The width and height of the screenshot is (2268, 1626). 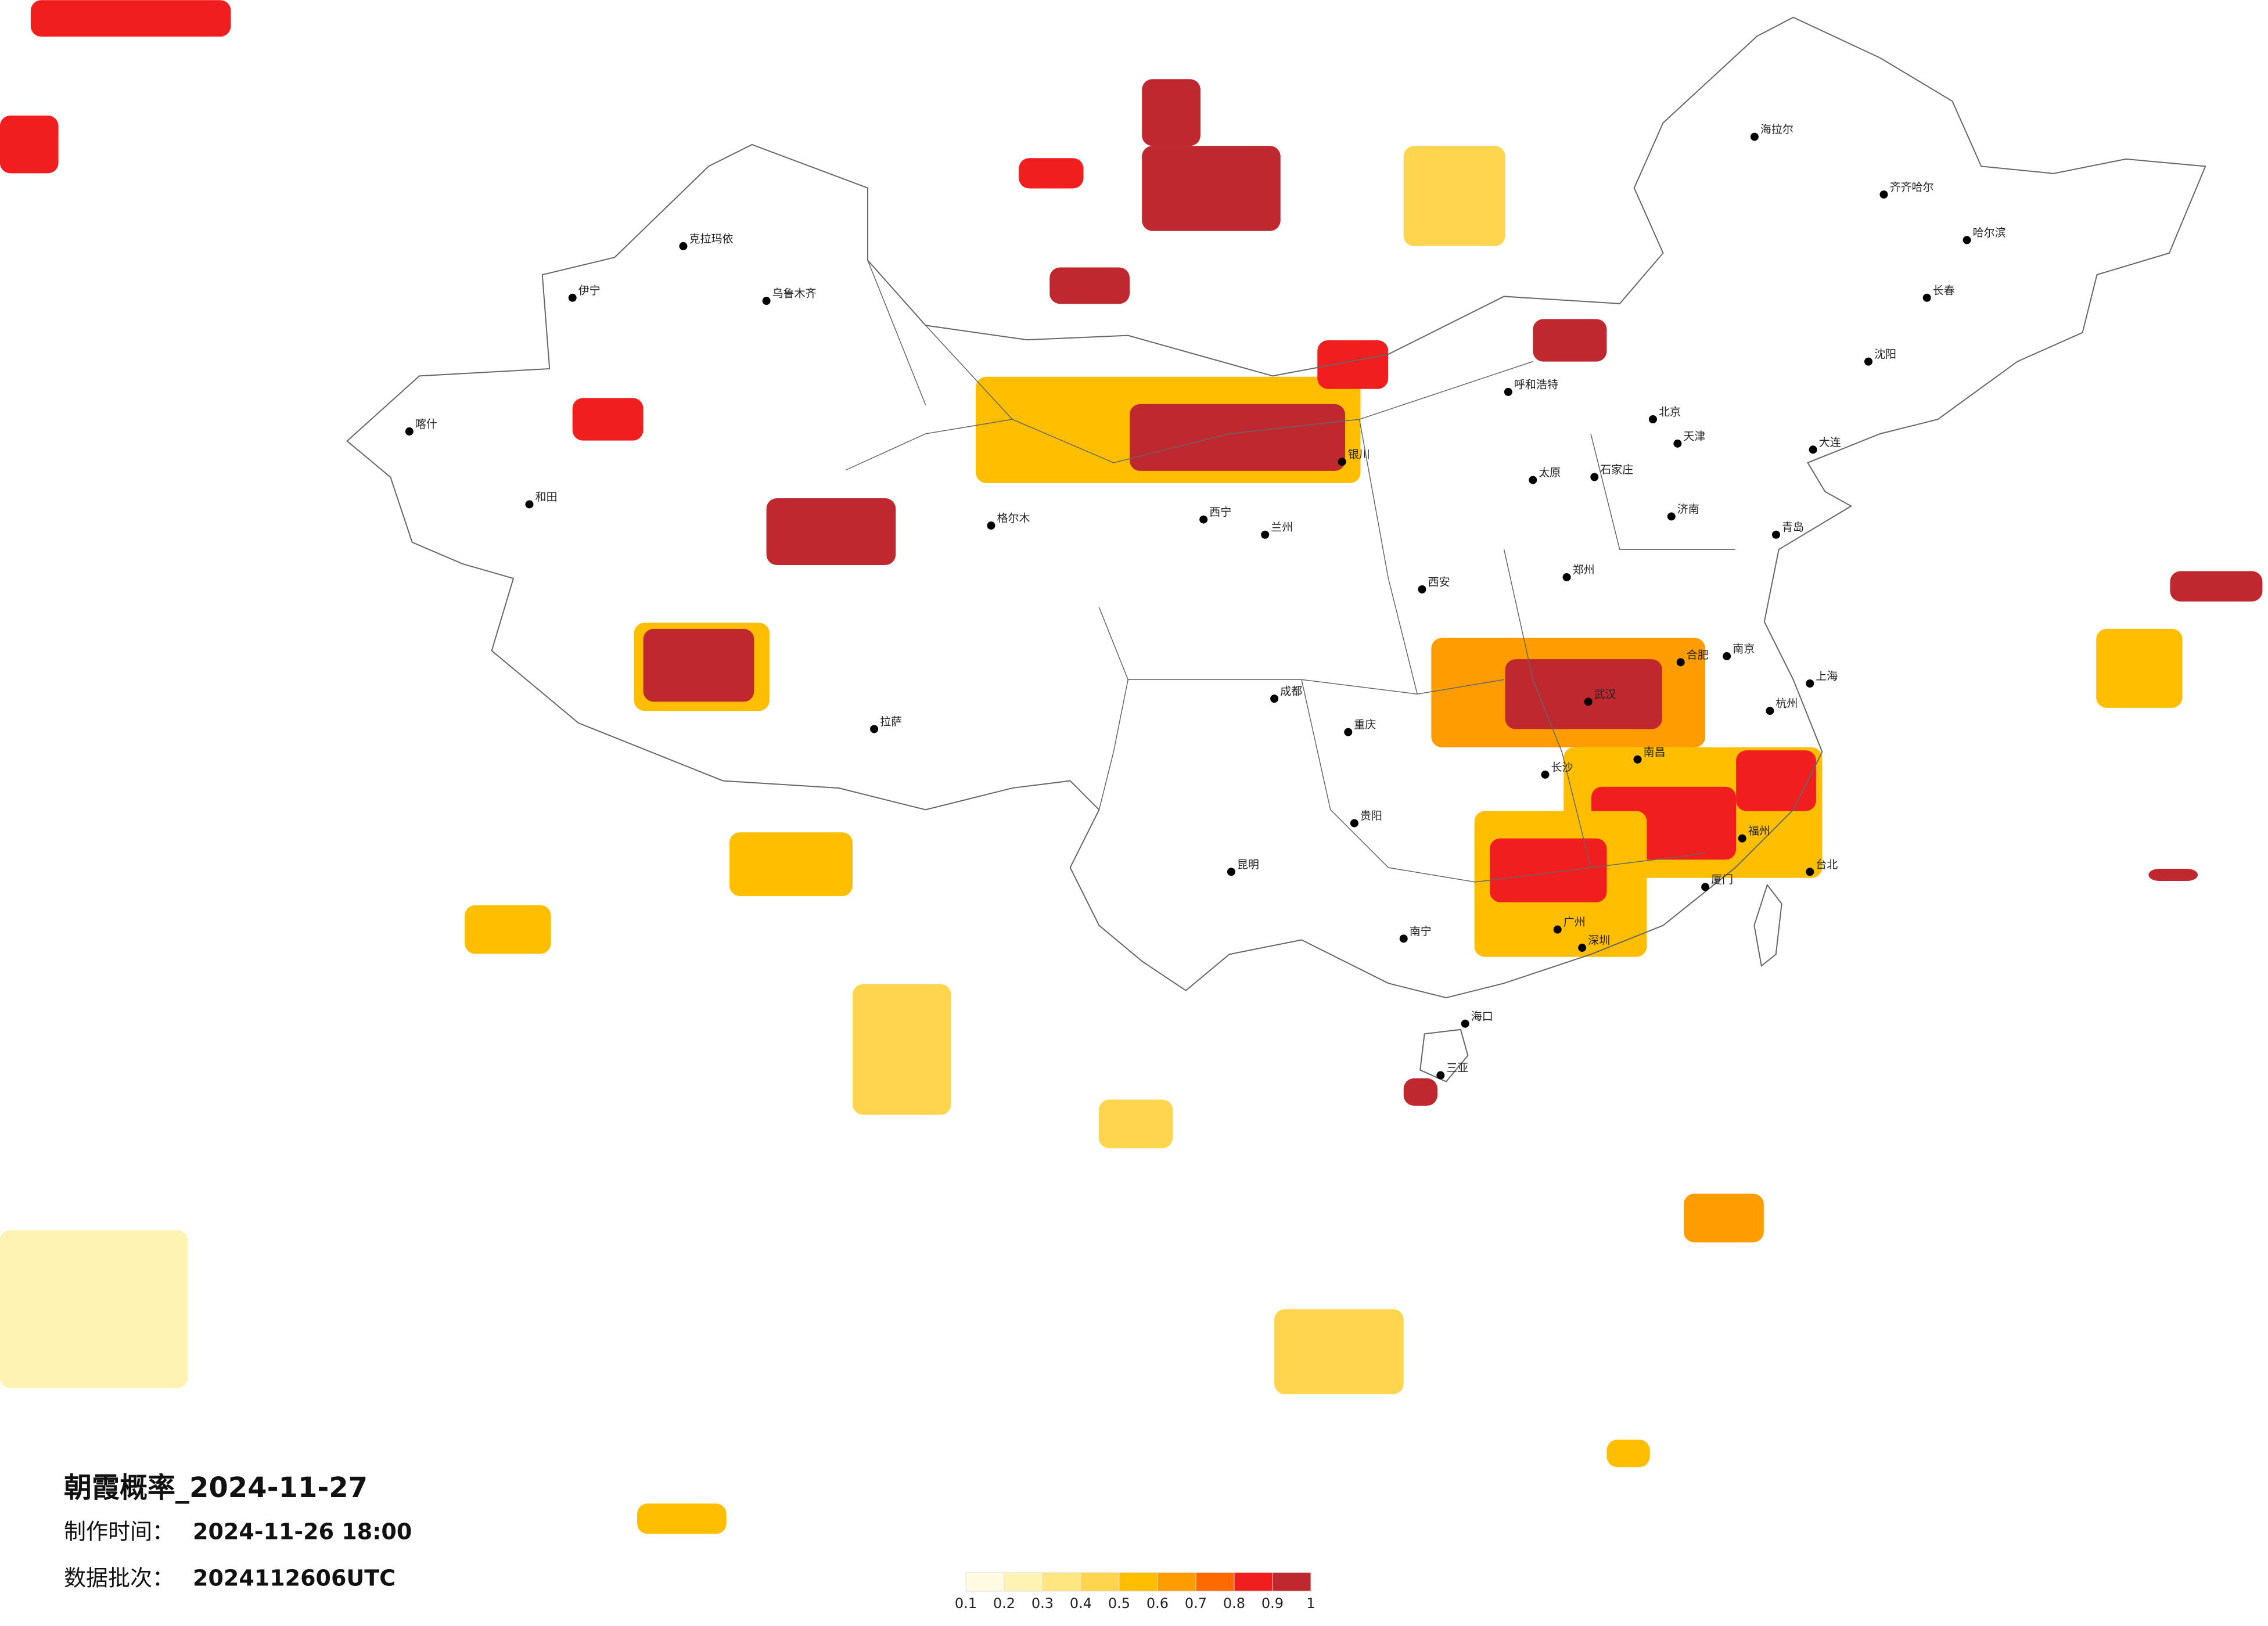 I want to click on city-label: 武汉, so click(x=1605, y=694).